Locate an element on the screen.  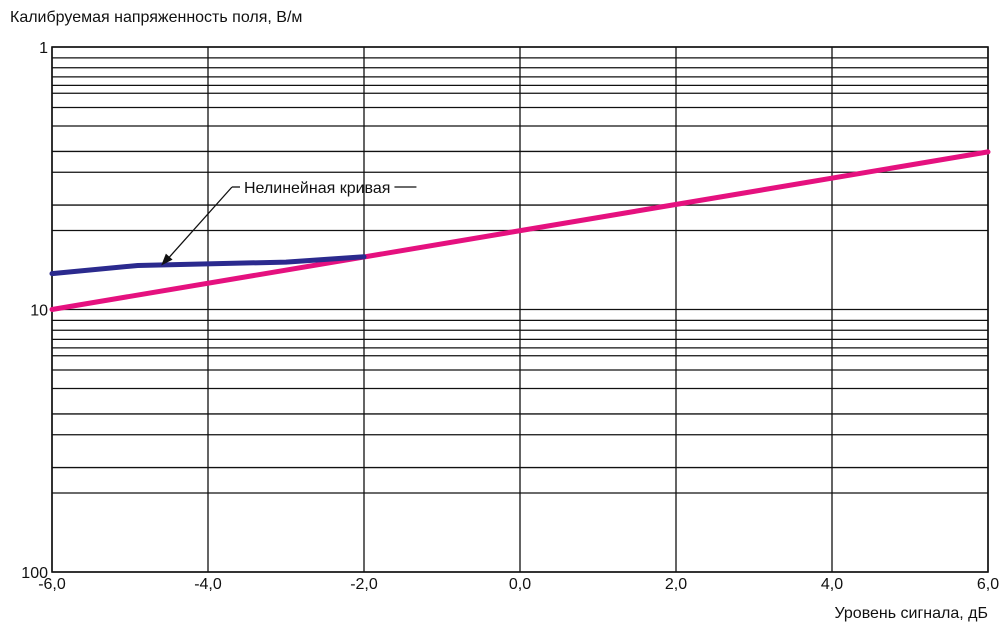
y-tick-label: 100 is located at coordinates (34, 573).